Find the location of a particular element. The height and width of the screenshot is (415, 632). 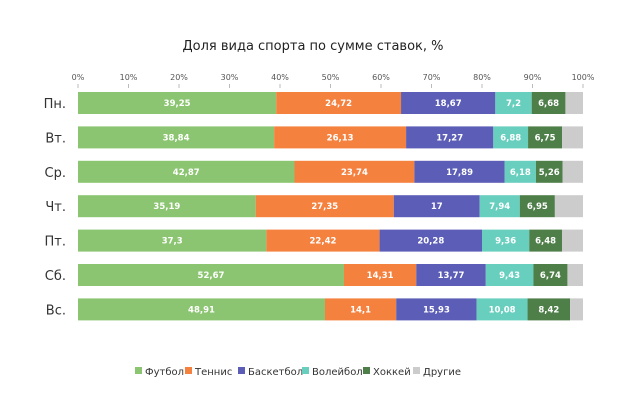

data-label: 26,13 is located at coordinates (340, 138).